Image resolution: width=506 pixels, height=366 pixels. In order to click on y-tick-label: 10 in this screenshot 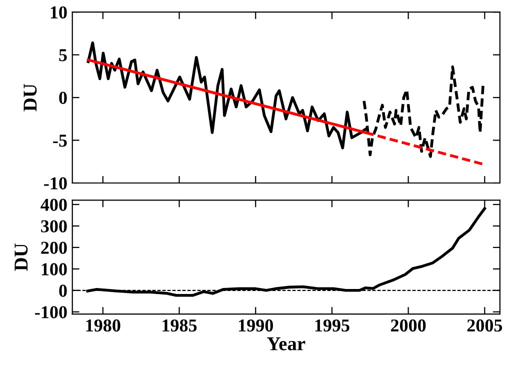, I will do `click(58, 12)`.